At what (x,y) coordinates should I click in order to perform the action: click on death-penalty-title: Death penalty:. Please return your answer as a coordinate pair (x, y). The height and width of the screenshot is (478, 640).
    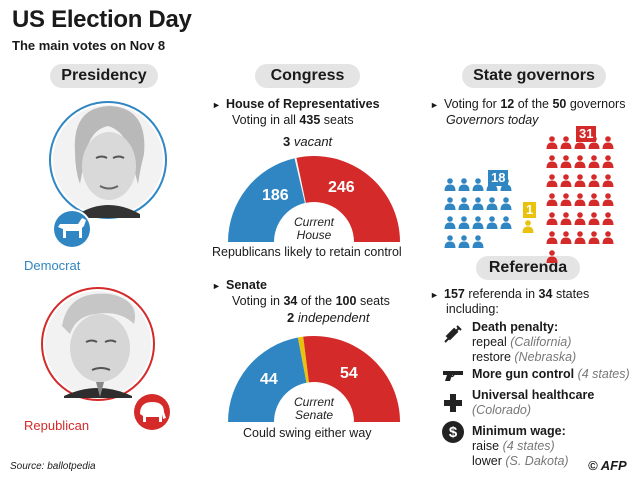
    Looking at the image, I should click on (515, 327).